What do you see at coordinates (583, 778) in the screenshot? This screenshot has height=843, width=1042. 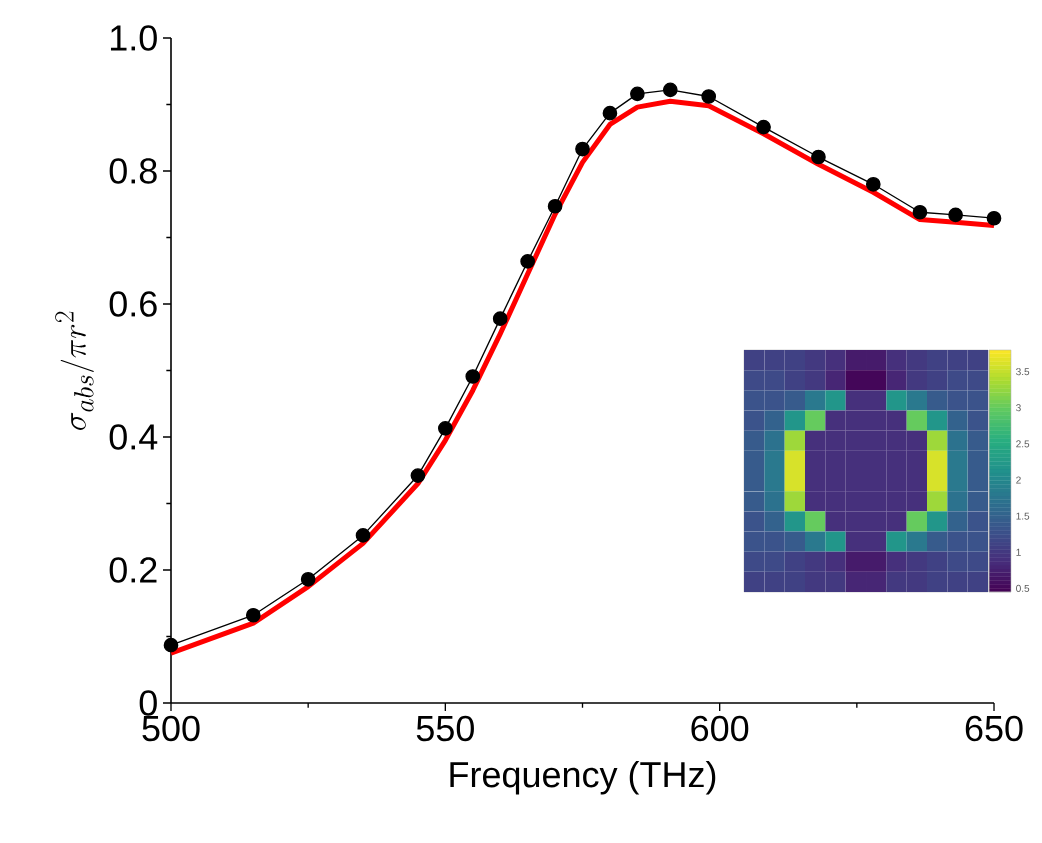 I see `x-axis-title: Frequency (THz)` at bounding box center [583, 778].